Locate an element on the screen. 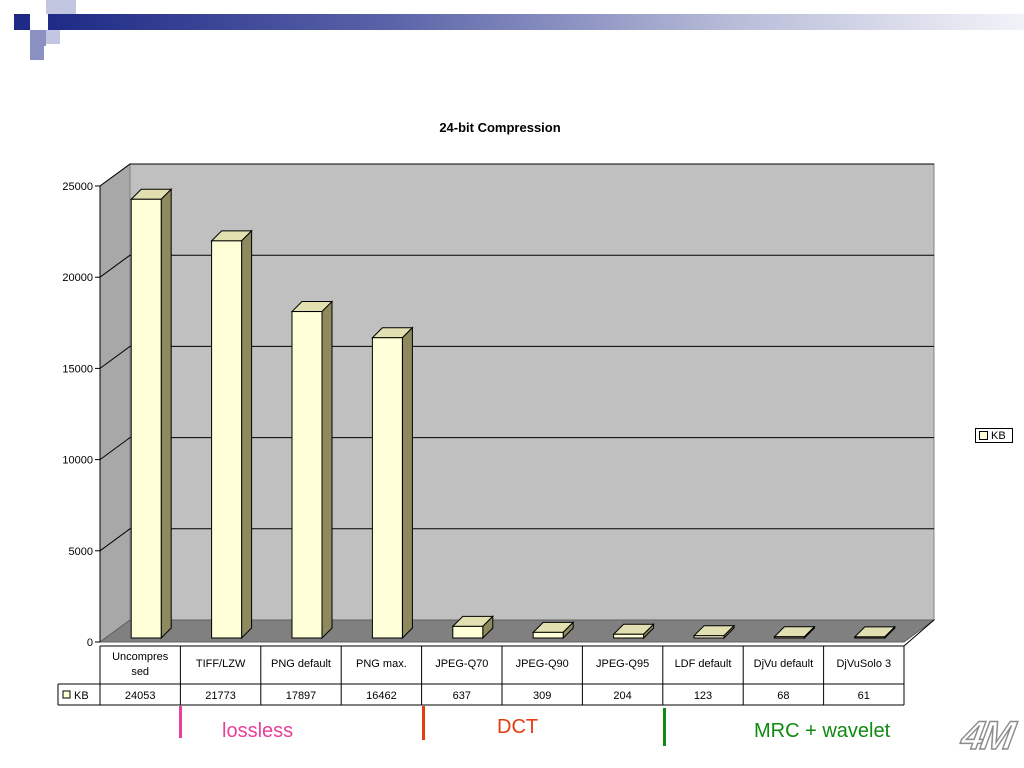 The image size is (1024, 768). x-category-label: JPEG-Q90 is located at coordinates (542, 664).